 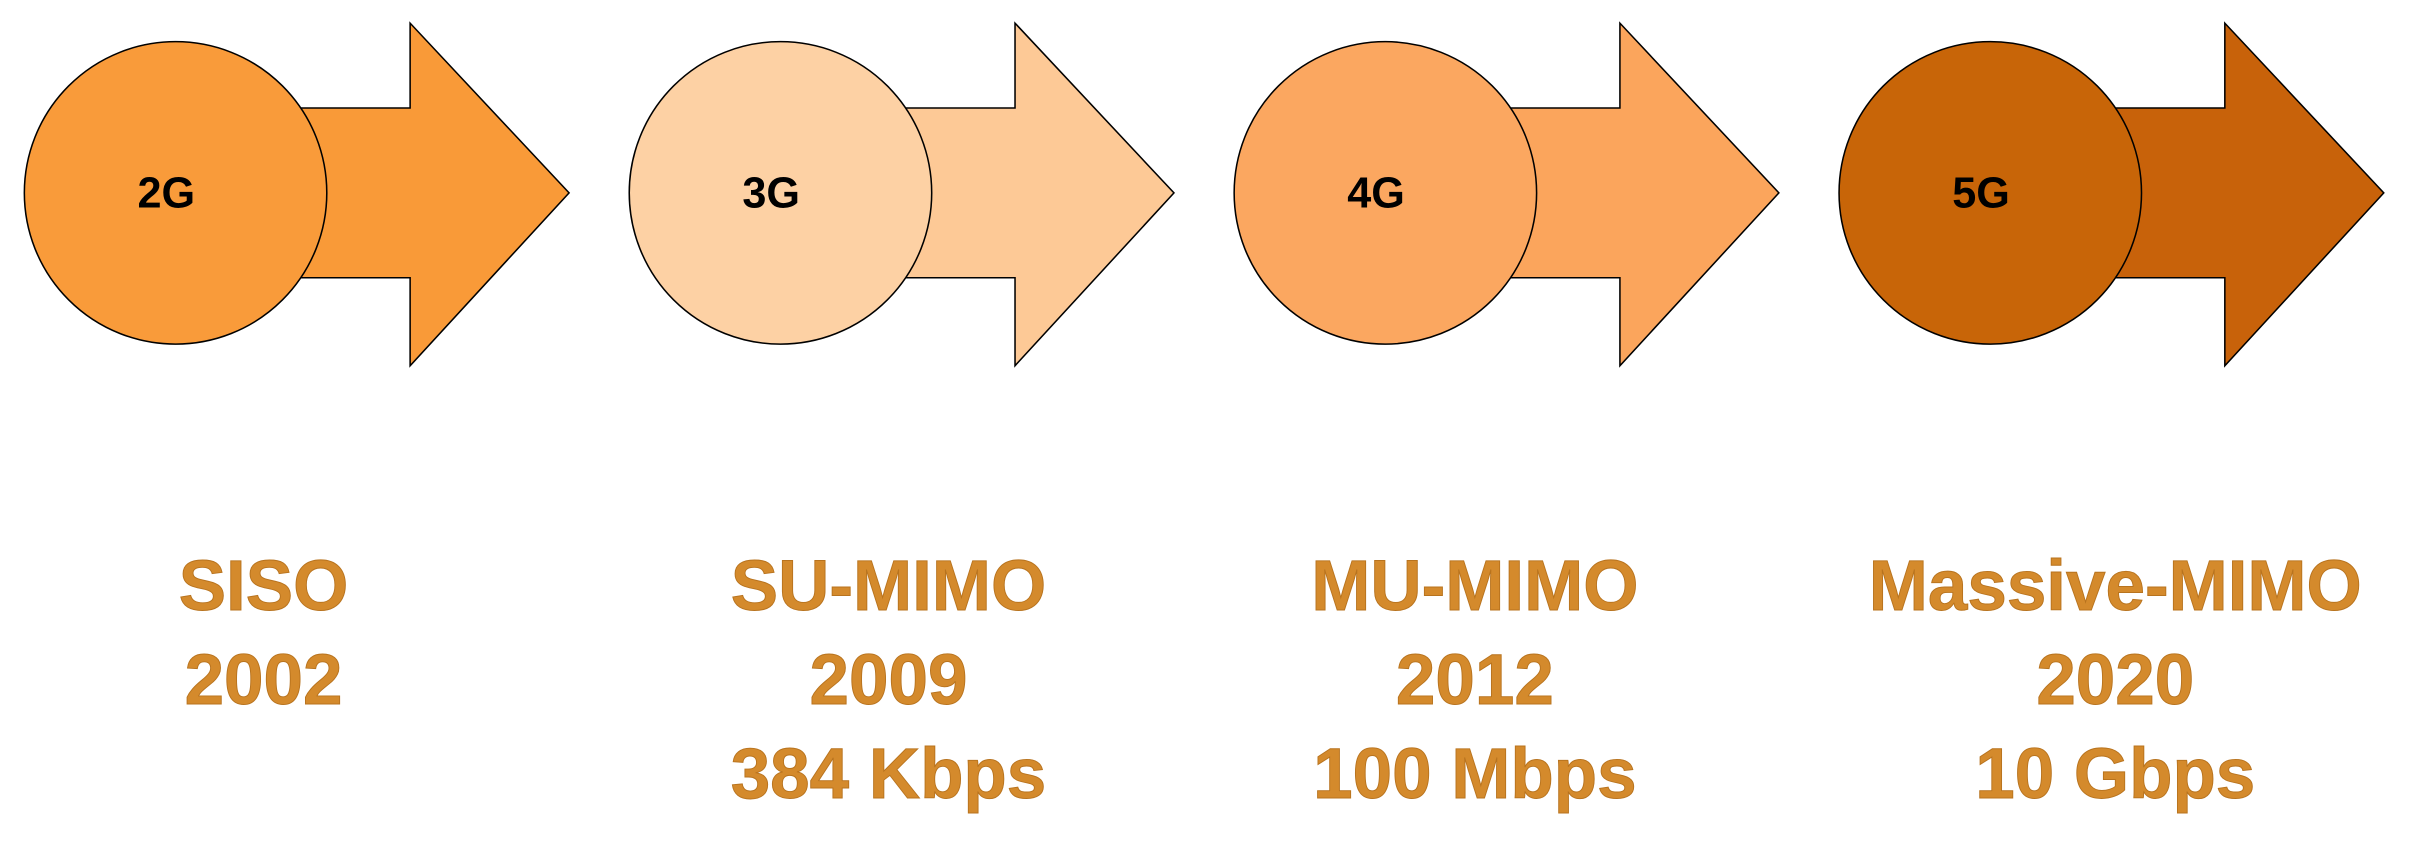 I want to click on year-label: 2020, so click(x=2115, y=680).